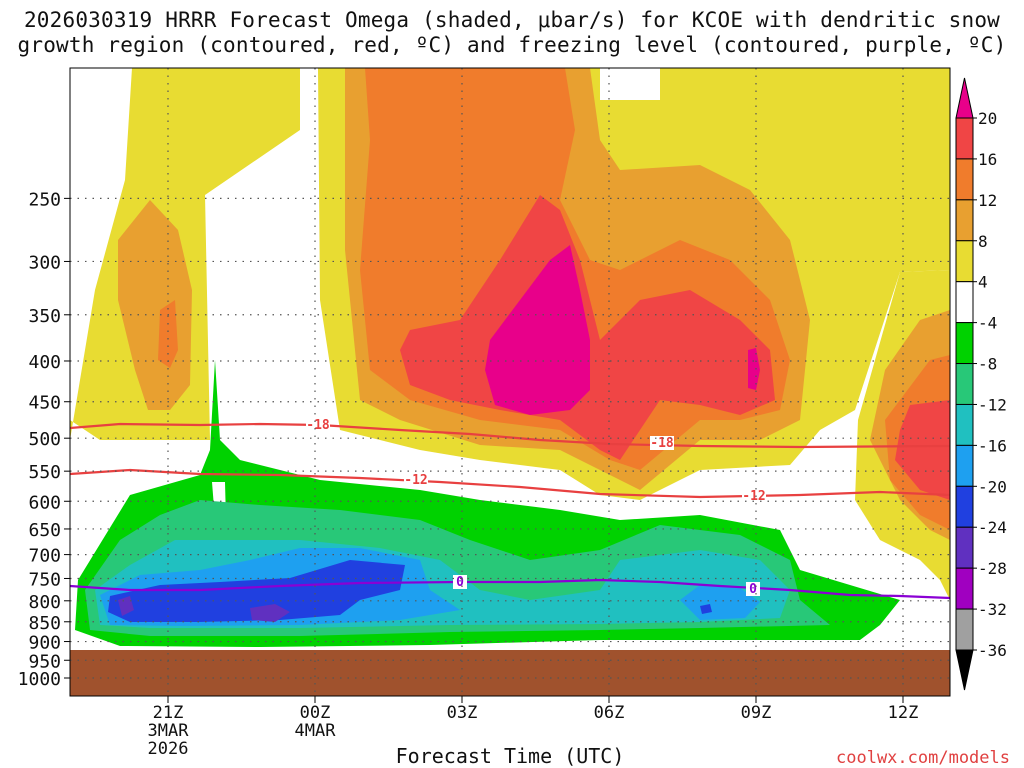 The width and height of the screenshot is (1024, 768). I want to click on x-tick-label: 00Z, so click(315, 713).